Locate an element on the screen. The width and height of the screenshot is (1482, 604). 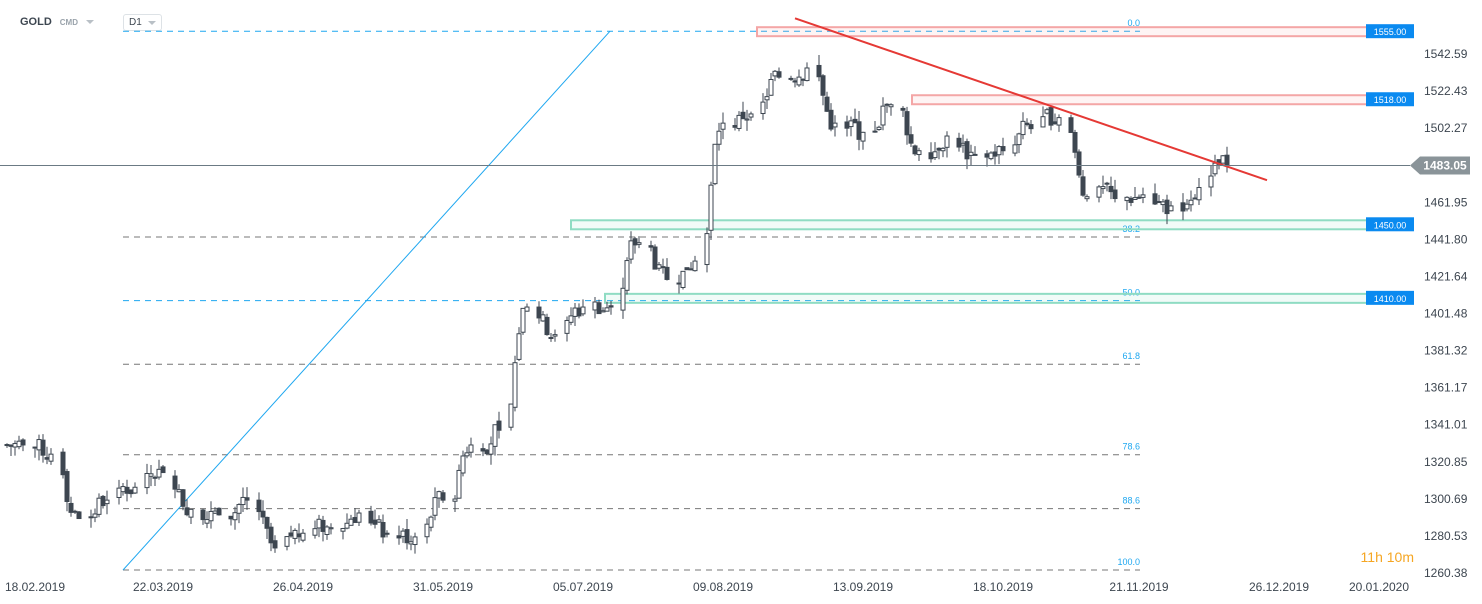
x-tick-label: 26.12.2019 is located at coordinates (1279, 587).